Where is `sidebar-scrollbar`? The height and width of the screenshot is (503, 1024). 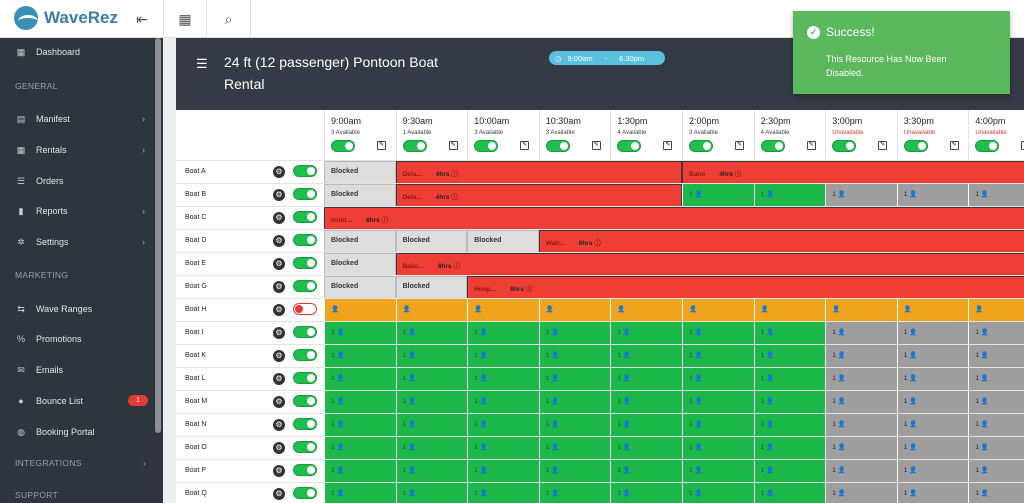
sidebar-scrollbar is located at coordinates (158, 235).